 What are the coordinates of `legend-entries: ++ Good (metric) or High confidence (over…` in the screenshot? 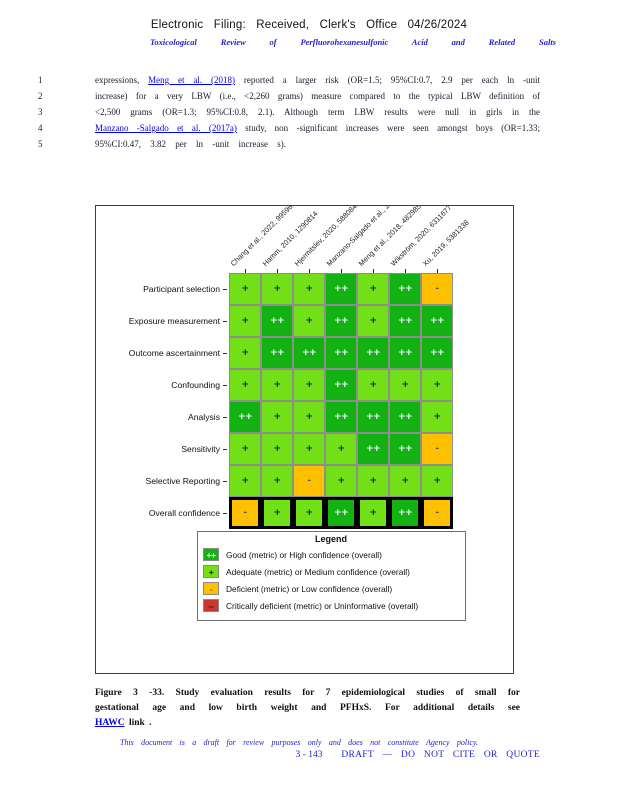 It's located at (331, 580).